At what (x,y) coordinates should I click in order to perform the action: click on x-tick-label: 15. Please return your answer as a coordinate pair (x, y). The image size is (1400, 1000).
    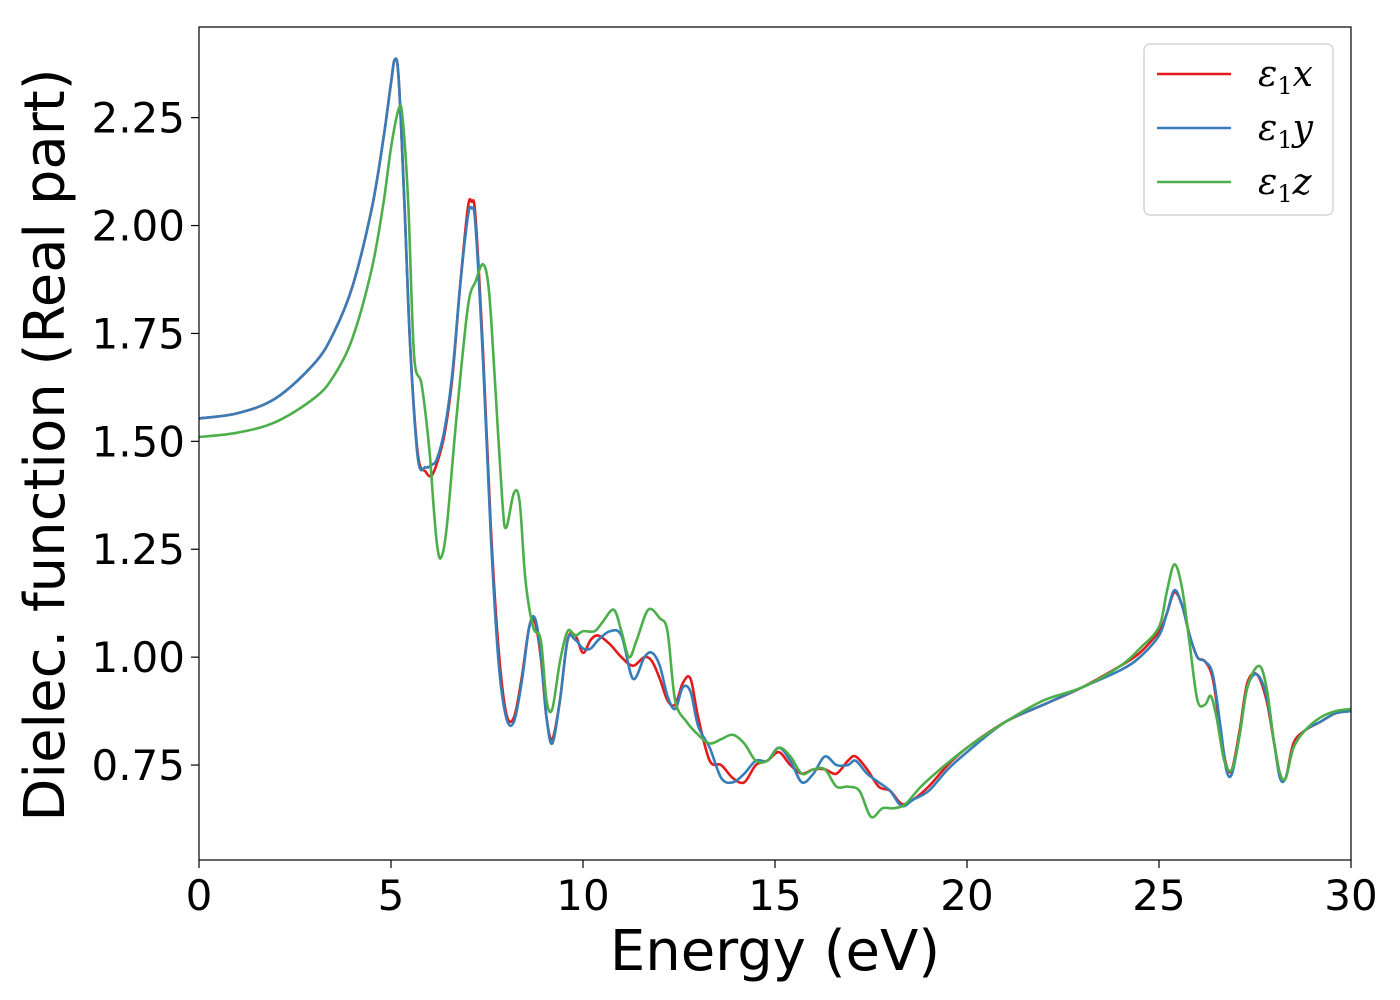
    Looking at the image, I should click on (774, 895).